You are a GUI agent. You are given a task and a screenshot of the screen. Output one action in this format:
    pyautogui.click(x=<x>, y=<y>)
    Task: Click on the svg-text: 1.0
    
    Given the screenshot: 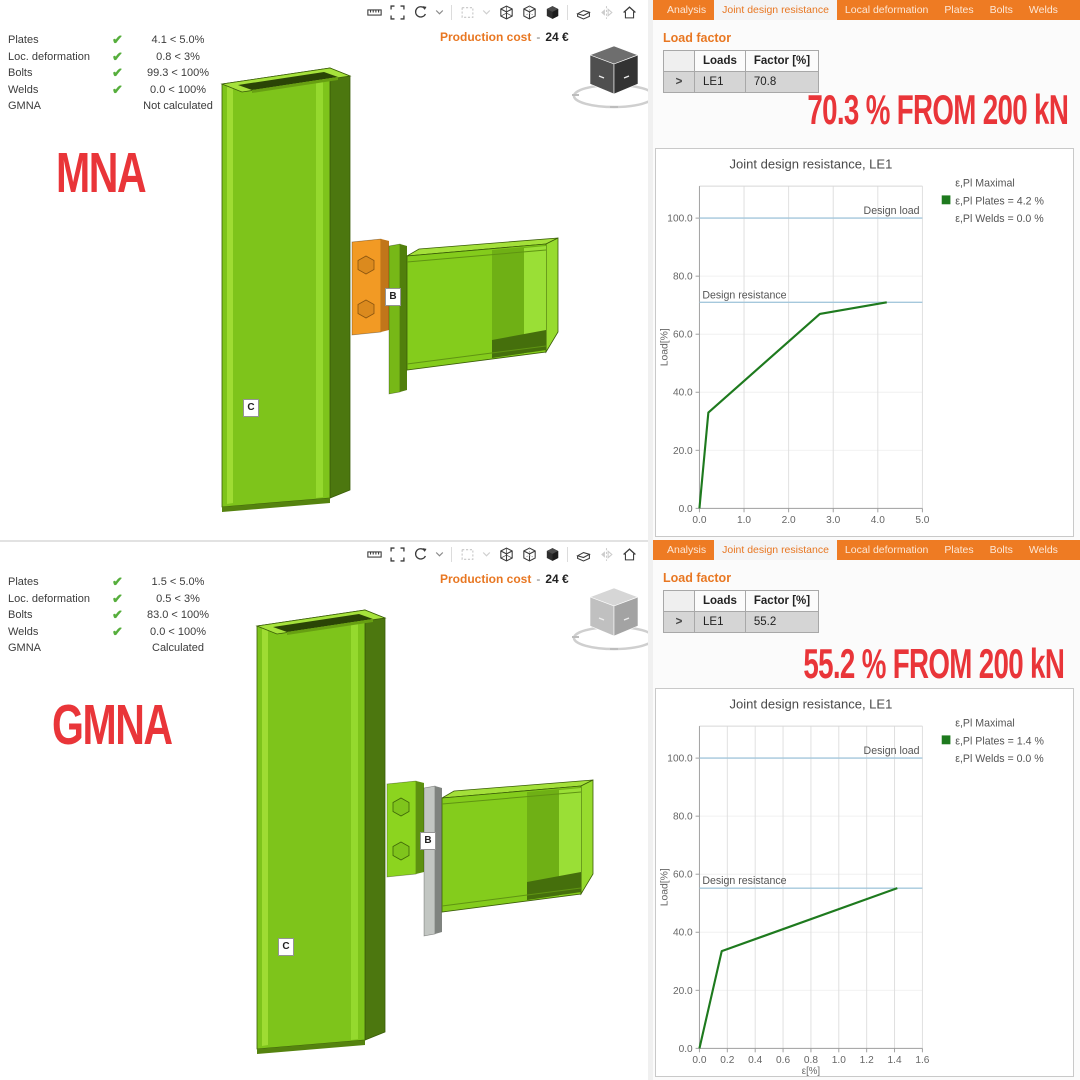 What is the action you would take?
    pyautogui.click(x=744, y=520)
    